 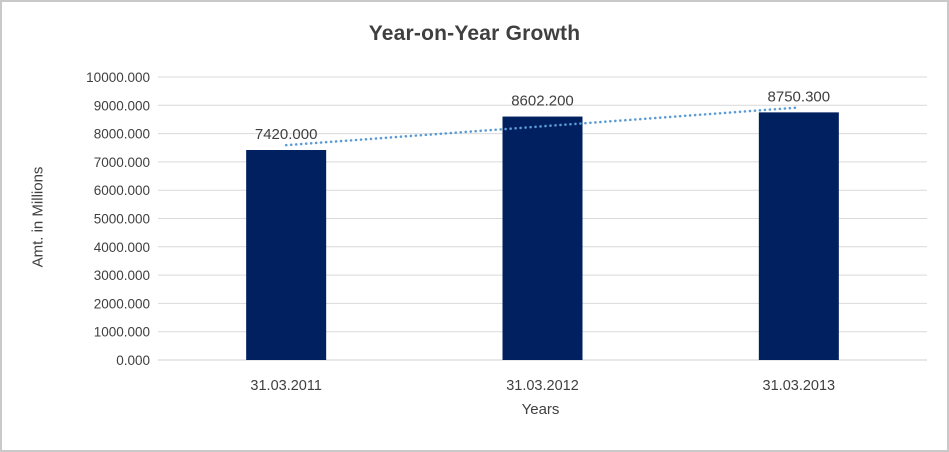 I want to click on x-tick-label: 31.03.2013, so click(x=799, y=386).